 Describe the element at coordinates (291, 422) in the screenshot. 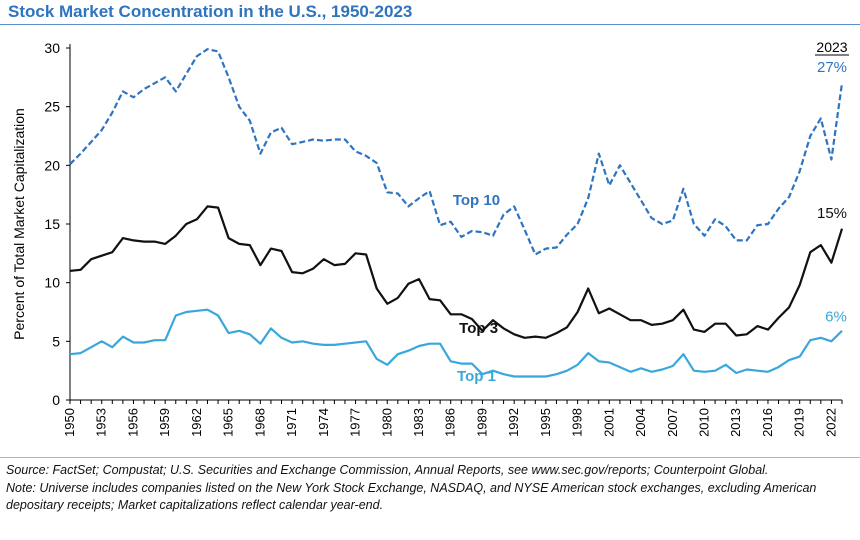

I see `x-tick-label: 1971` at that location.